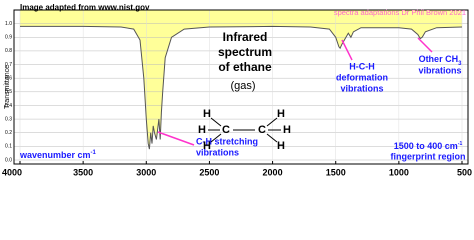 This screenshot has width=474, height=240. Describe the element at coordinates (146, 172) in the screenshot. I see `x-tick-label: 3000` at that location.